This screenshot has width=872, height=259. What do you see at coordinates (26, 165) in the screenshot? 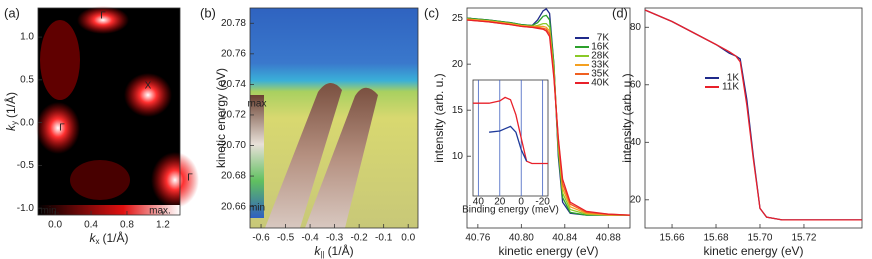
I see `y-tick-label: -0.5` at bounding box center [26, 165].